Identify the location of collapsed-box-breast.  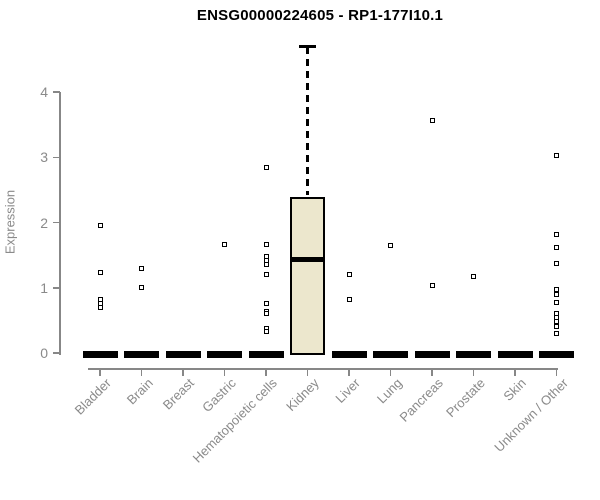
(183, 354).